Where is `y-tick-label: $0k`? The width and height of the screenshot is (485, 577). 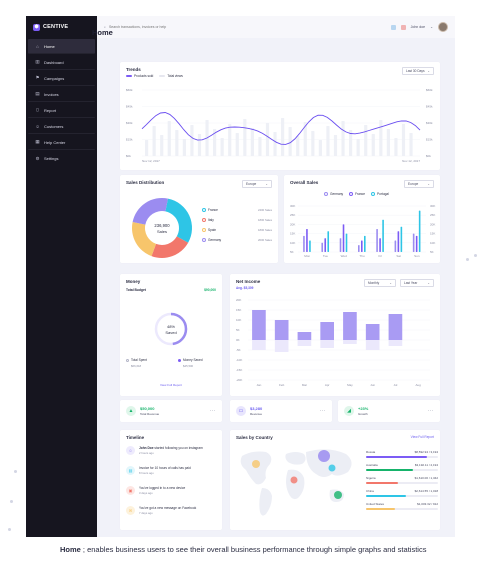
y-tick-label: $0k is located at coordinates (128, 156).